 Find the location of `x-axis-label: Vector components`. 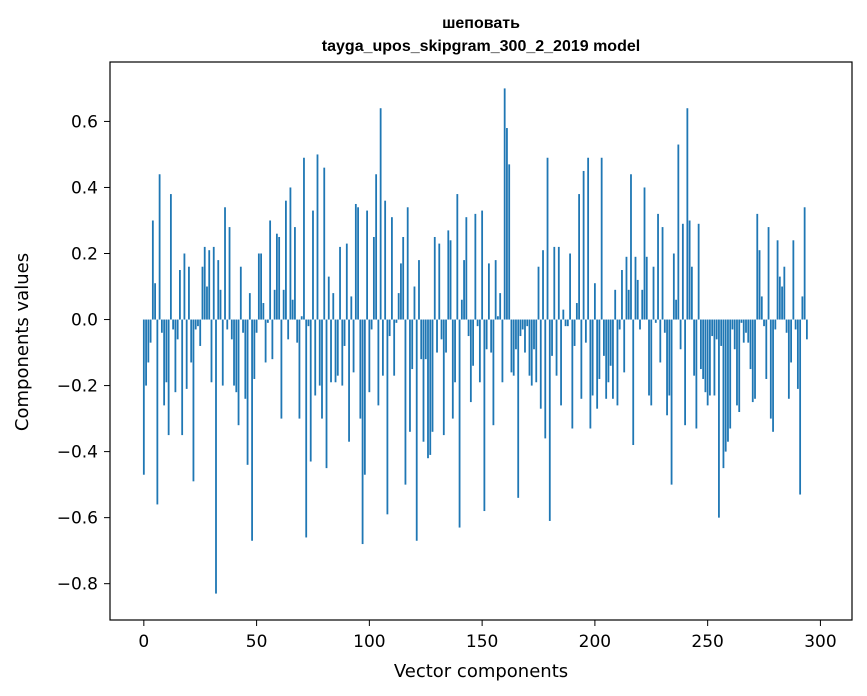

x-axis-label: Vector components is located at coordinates (481, 671).